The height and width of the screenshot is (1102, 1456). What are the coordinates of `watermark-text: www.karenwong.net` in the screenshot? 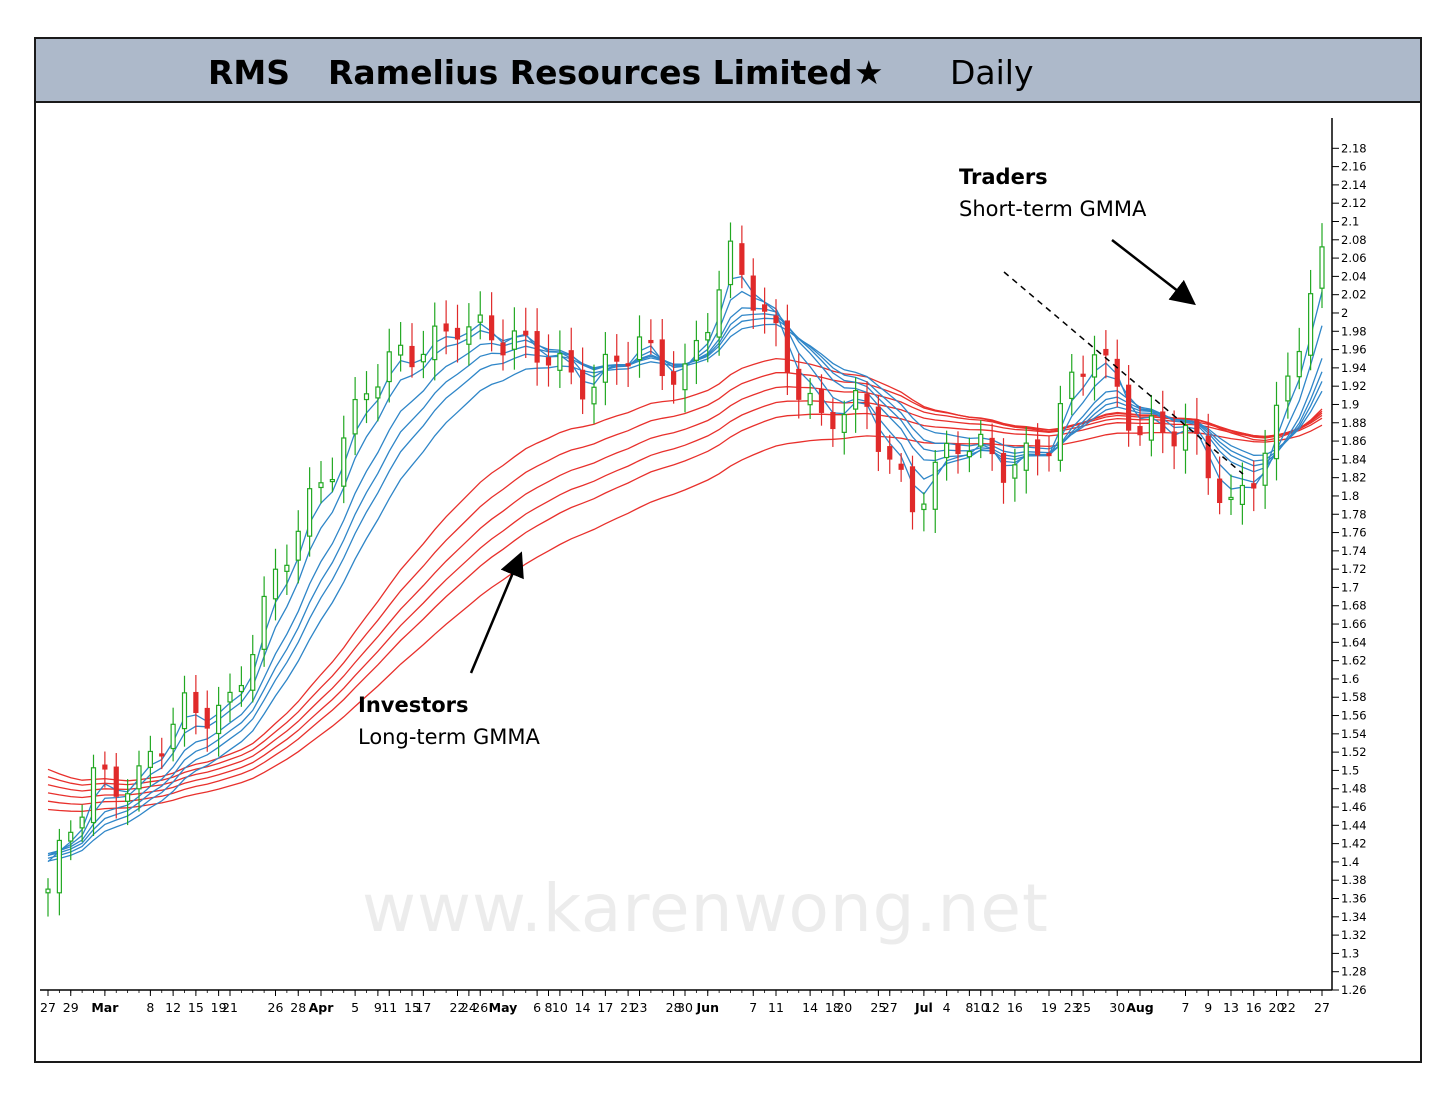 It's located at (705, 908).